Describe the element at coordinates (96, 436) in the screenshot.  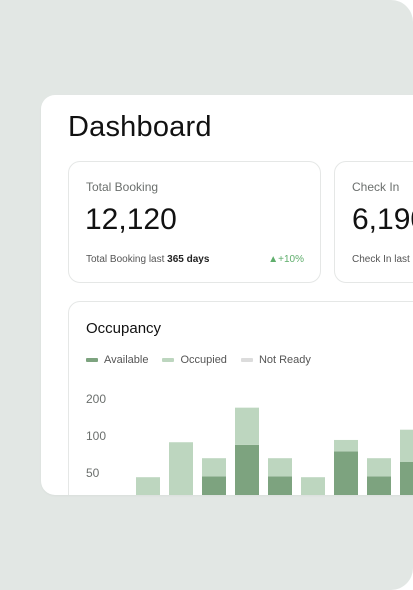
I see `y-tick-label: 100` at that location.